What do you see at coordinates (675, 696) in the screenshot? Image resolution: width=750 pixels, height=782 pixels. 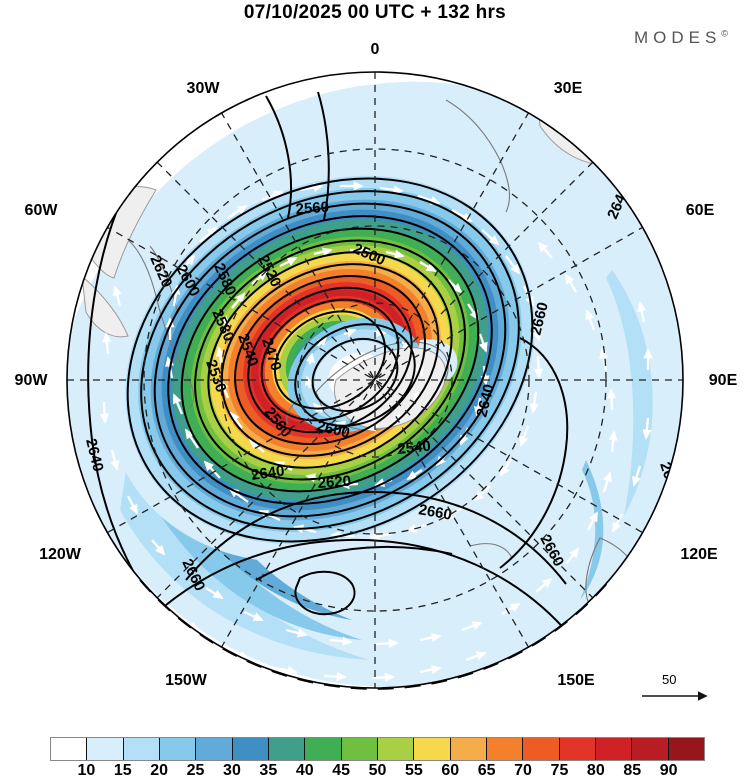 I see `reference-vector-arrow` at bounding box center [675, 696].